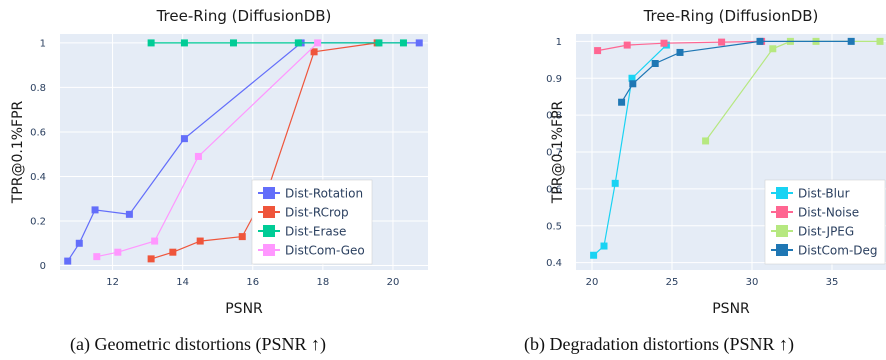 The width and height of the screenshot is (886, 360). What do you see at coordinates (828, 213) in the screenshot?
I see `legend-label-1: Dist-Noise` at bounding box center [828, 213].